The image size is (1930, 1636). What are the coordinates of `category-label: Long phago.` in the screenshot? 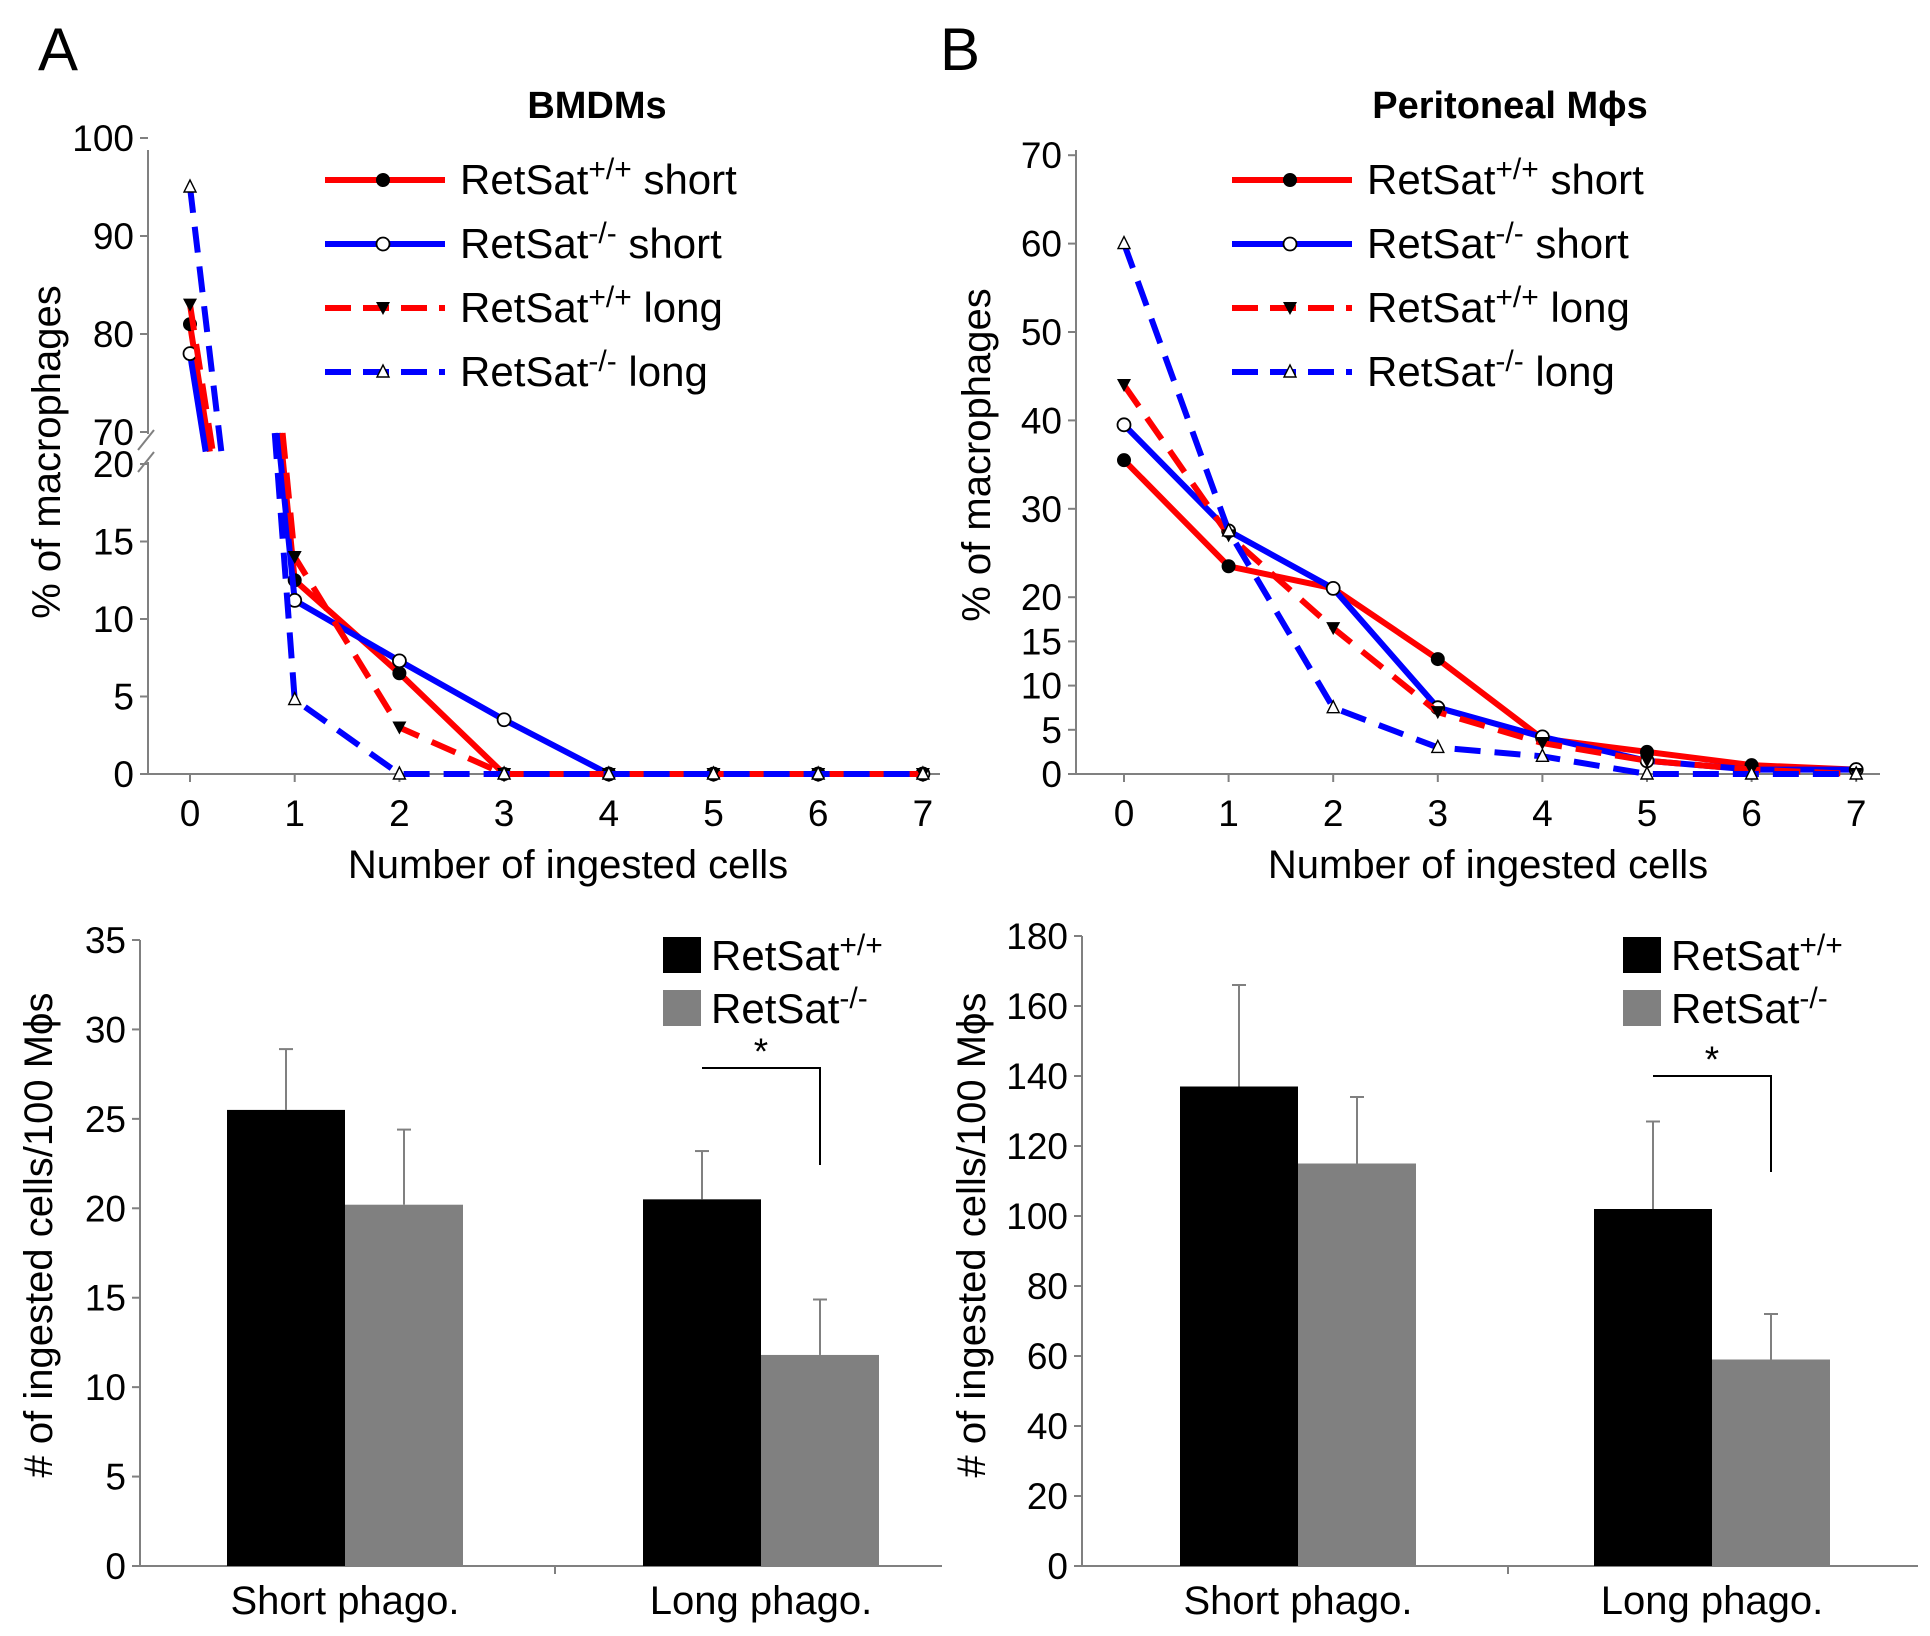 It's located at (761, 1601).